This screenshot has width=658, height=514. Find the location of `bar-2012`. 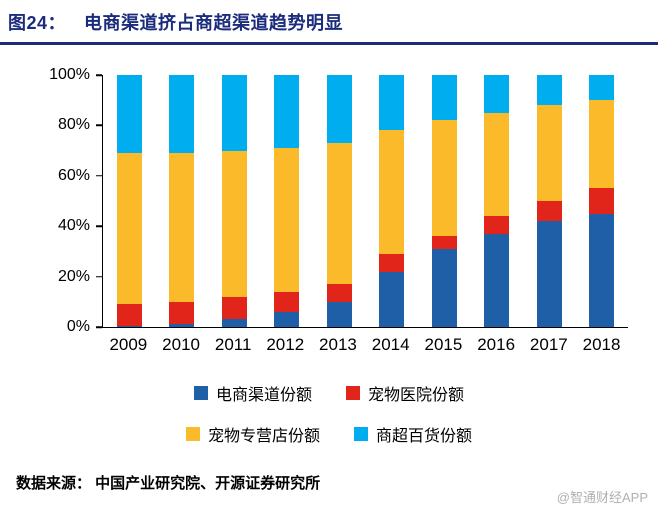

bar-2012 is located at coordinates (287, 201).